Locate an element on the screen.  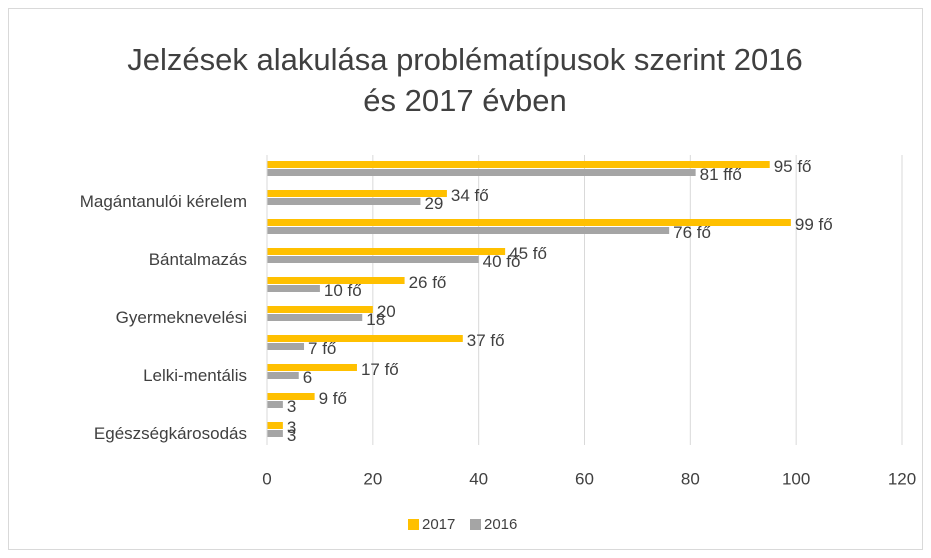
data-label: 81 ffő is located at coordinates (721, 174).